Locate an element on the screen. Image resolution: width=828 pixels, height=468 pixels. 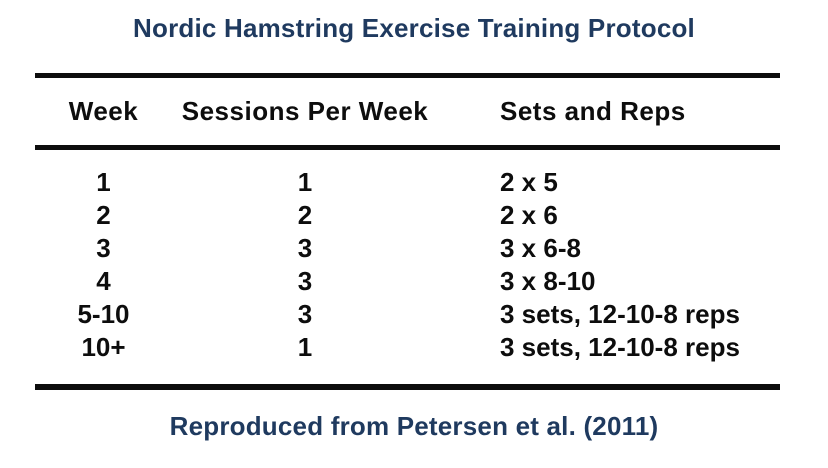
sets-reps-cell: 3 x 6-8 is located at coordinates (540, 248).